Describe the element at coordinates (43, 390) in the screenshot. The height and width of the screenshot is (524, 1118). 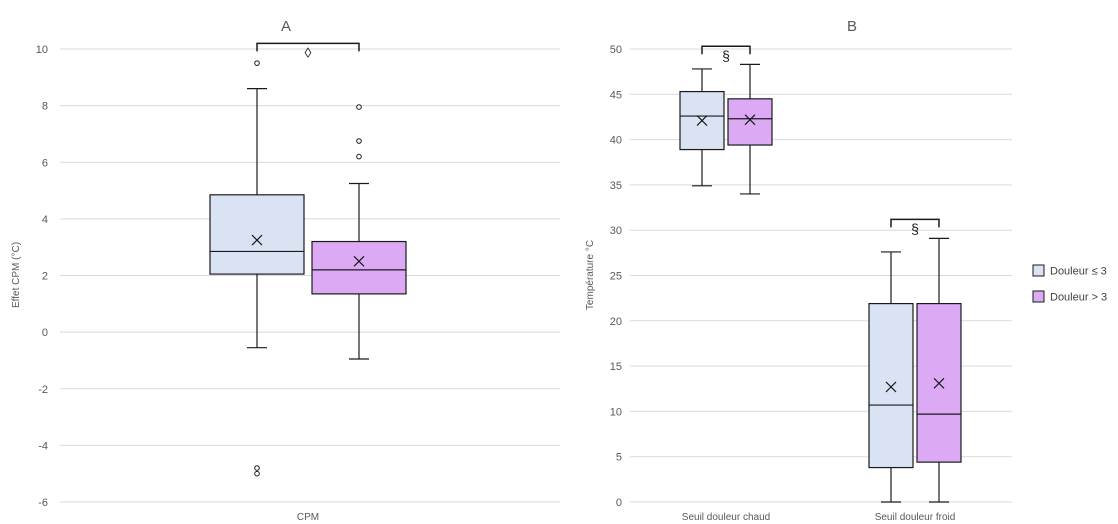
I see `y-tick-label: -2` at that location.